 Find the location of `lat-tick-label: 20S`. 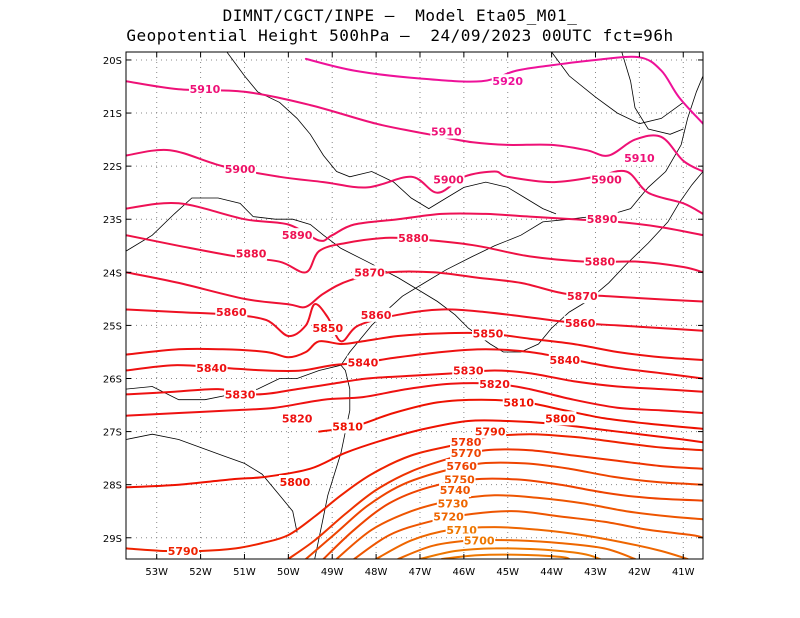

lat-tick-label: 20S is located at coordinates (112, 61).